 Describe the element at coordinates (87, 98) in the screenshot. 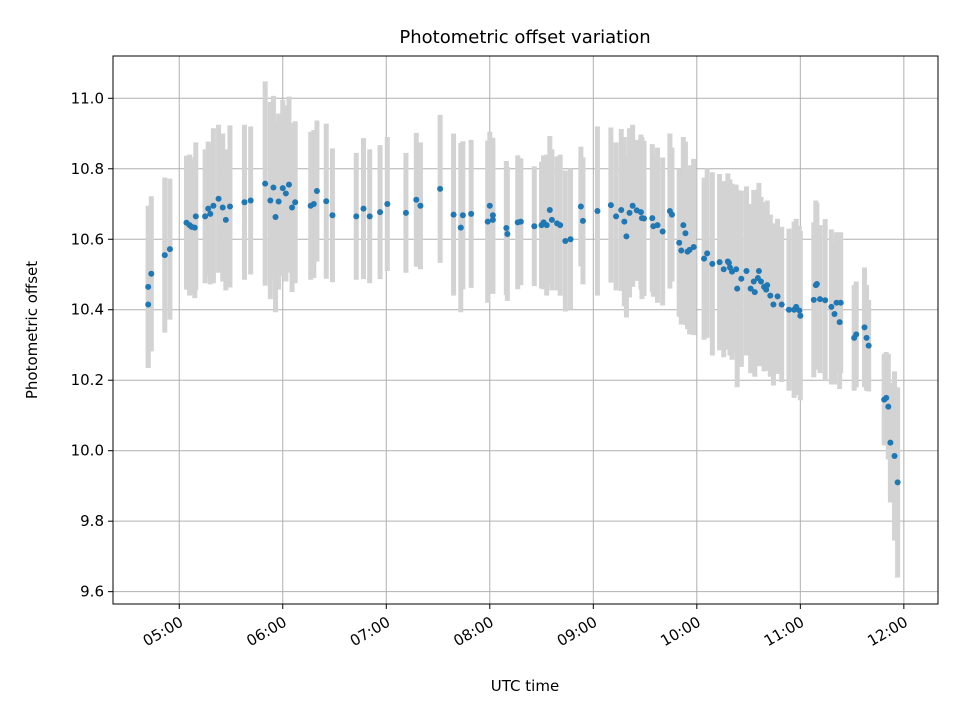

I see `y-tick-label: 11.0` at that location.